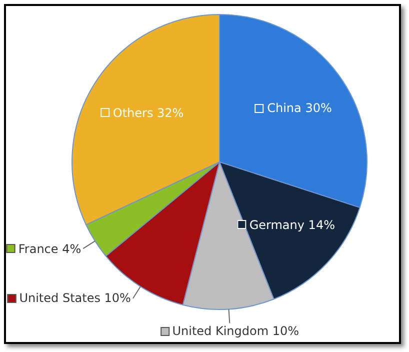  Describe the element at coordinates (236, 331) in the screenshot. I see `legend-label: United Kingdom 10%` at that location.